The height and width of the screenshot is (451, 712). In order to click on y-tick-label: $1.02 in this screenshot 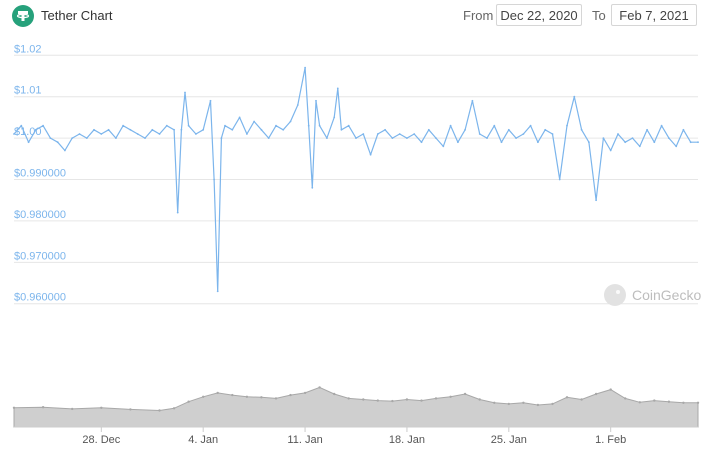, I will do `click(28, 49)`.